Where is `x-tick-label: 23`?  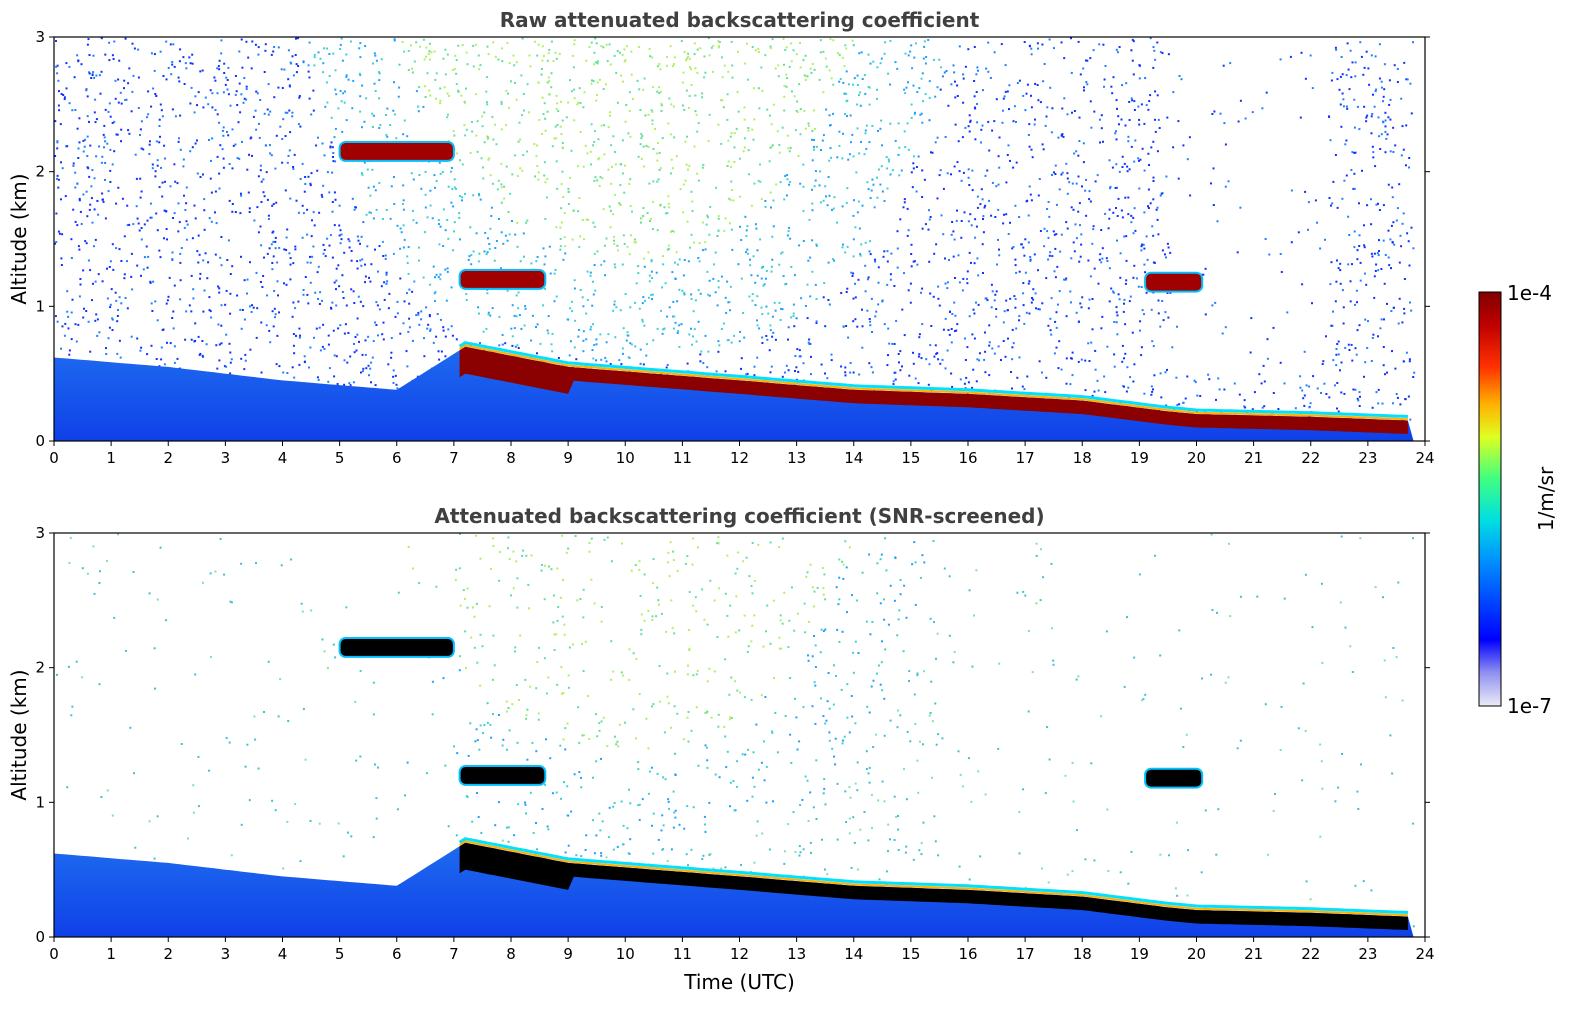
x-tick-label: 23 is located at coordinates (1367, 458).